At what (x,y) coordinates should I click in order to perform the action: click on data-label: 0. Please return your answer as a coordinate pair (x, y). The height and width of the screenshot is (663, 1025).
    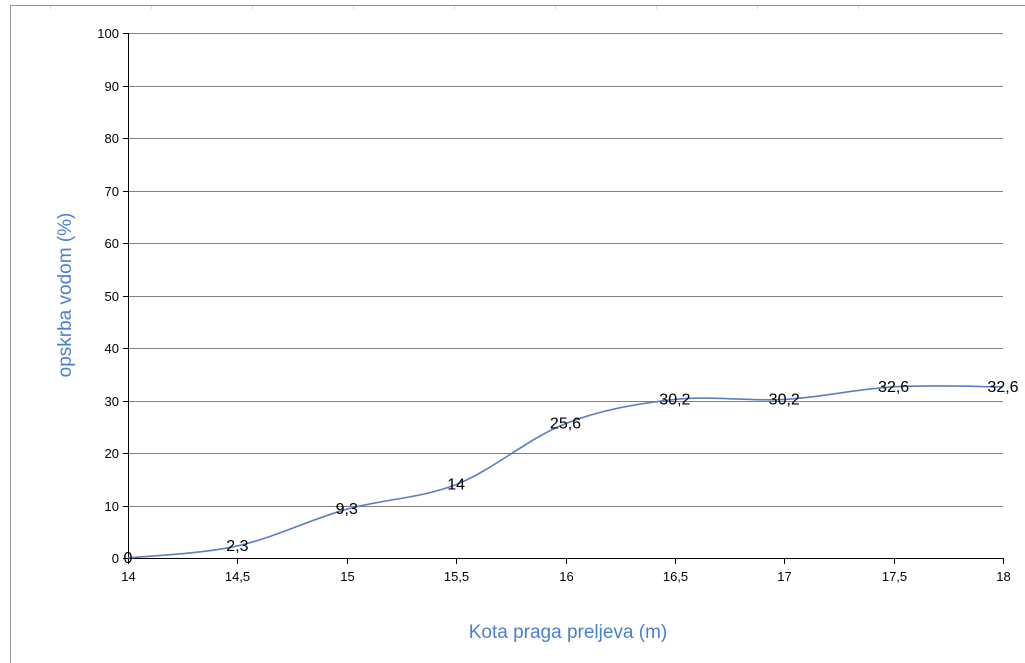
    Looking at the image, I should click on (128, 558).